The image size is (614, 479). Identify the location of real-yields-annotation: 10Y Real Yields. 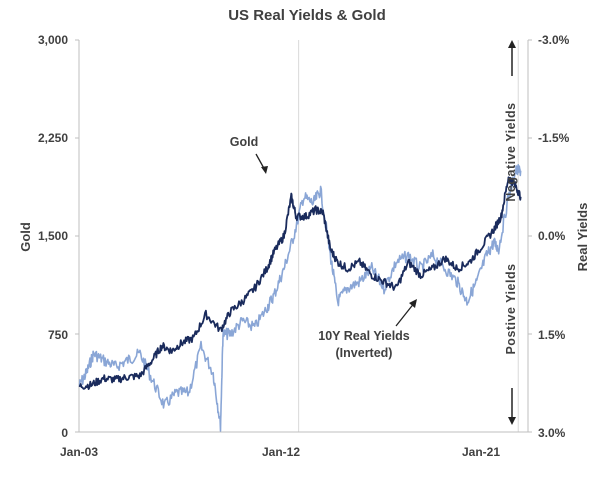
(364, 336).